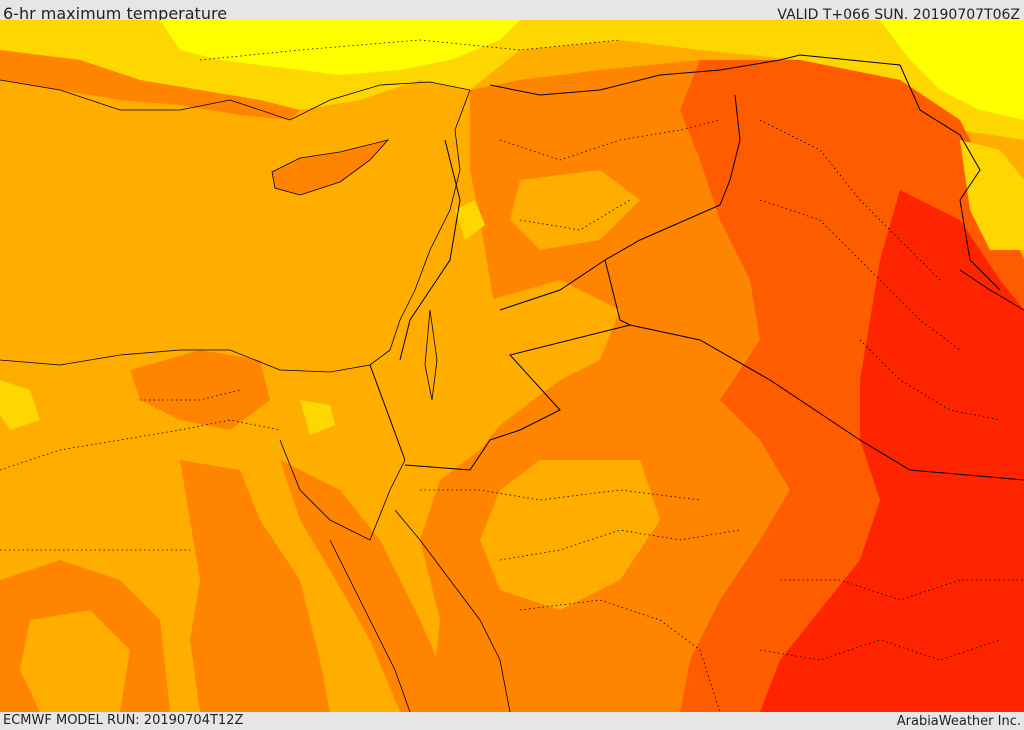 The image size is (1024, 730). Describe the element at coordinates (75, 661) in the screenshot. I see `band-amber-sw` at that location.